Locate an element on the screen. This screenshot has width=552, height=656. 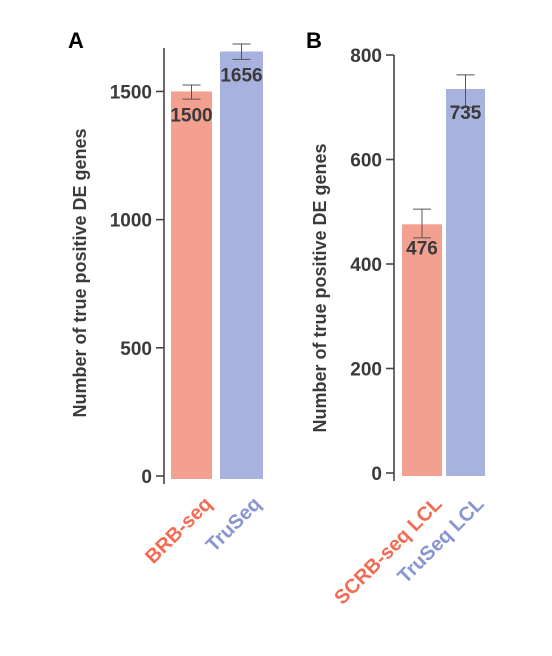
y-tick-label: 400 is located at coordinates (366, 265).